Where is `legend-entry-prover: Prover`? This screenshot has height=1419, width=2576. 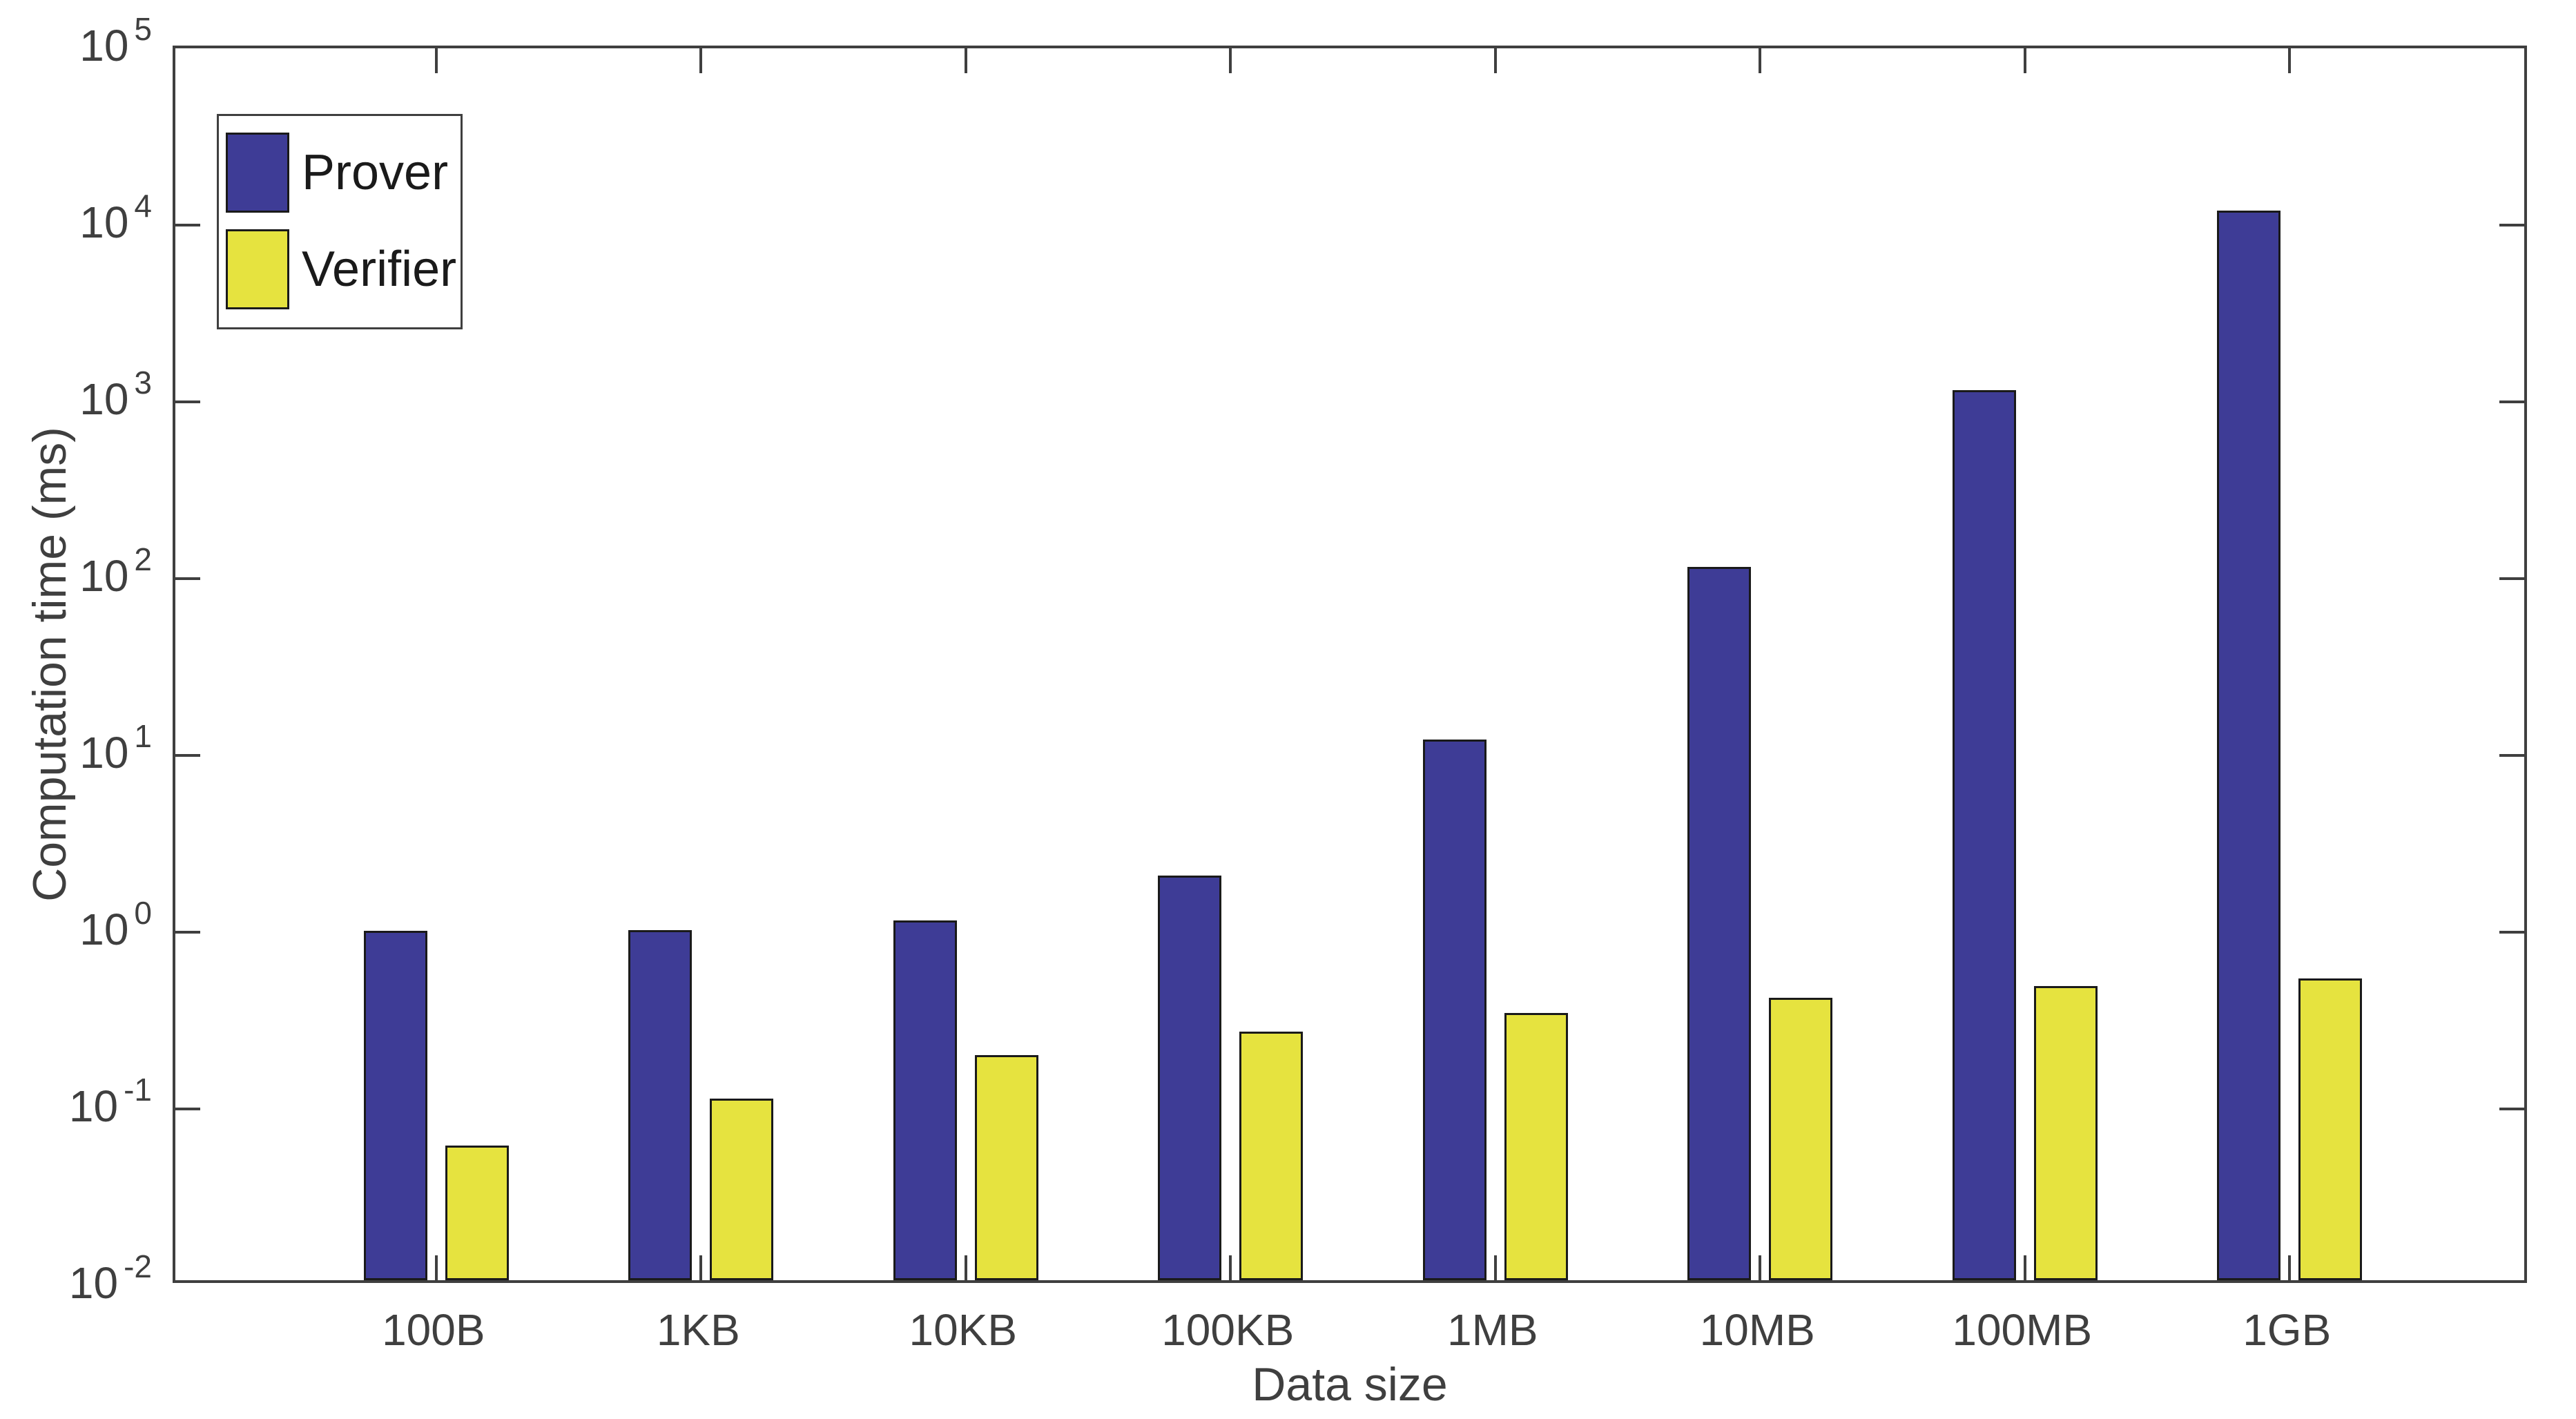 legend-entry-prover: Prover is located at coordinates (344, 173).